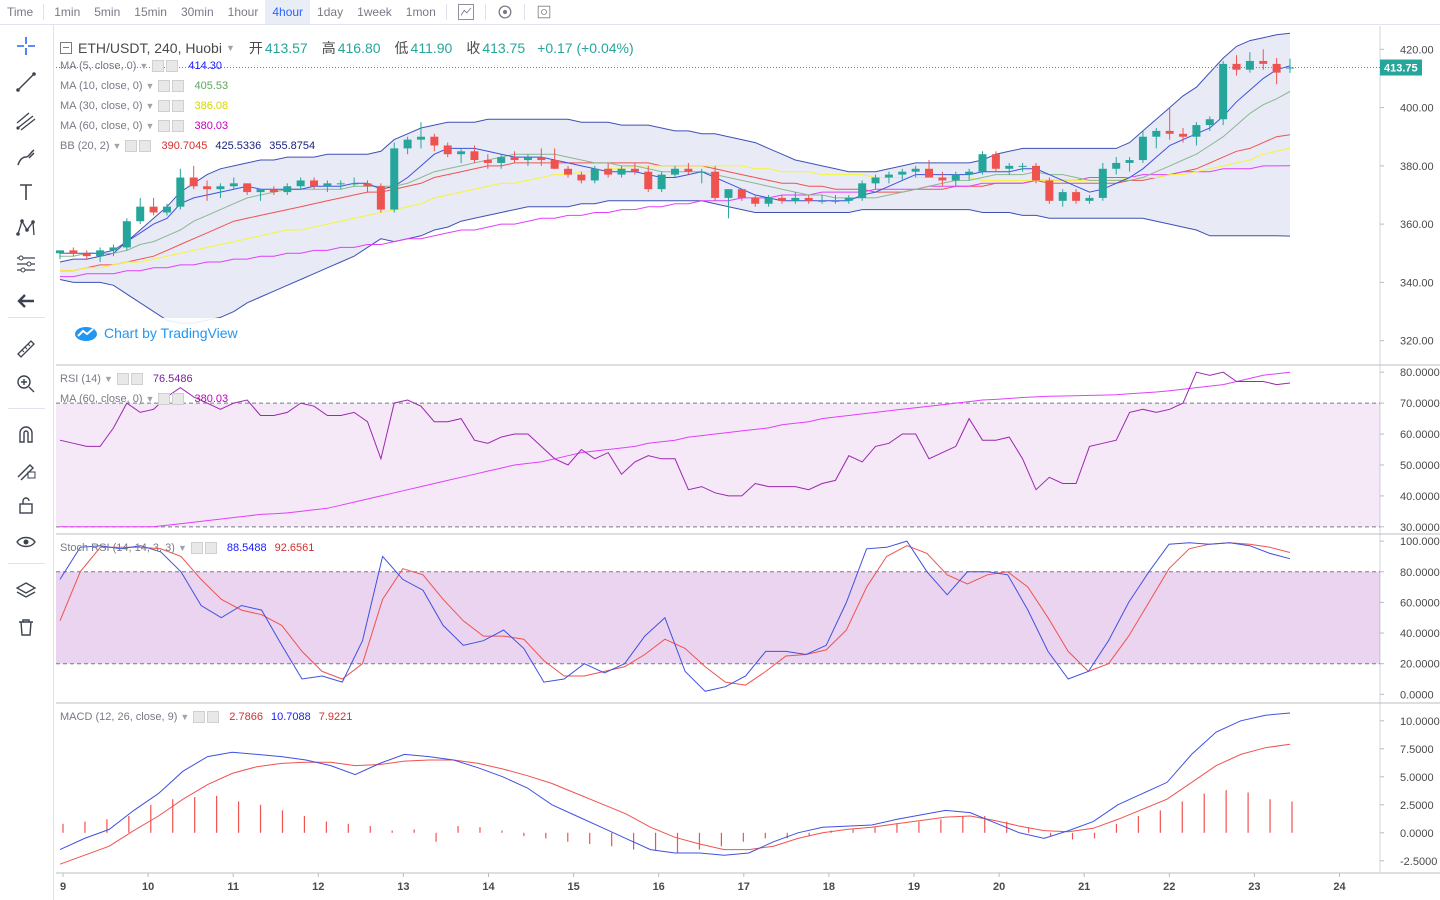 This screenshot has width=1440, height=900. What do you see at coordinates (67, 12) in the screenshot?
I see `timeframe-1min: 1min` at bounding box center [67, 12].